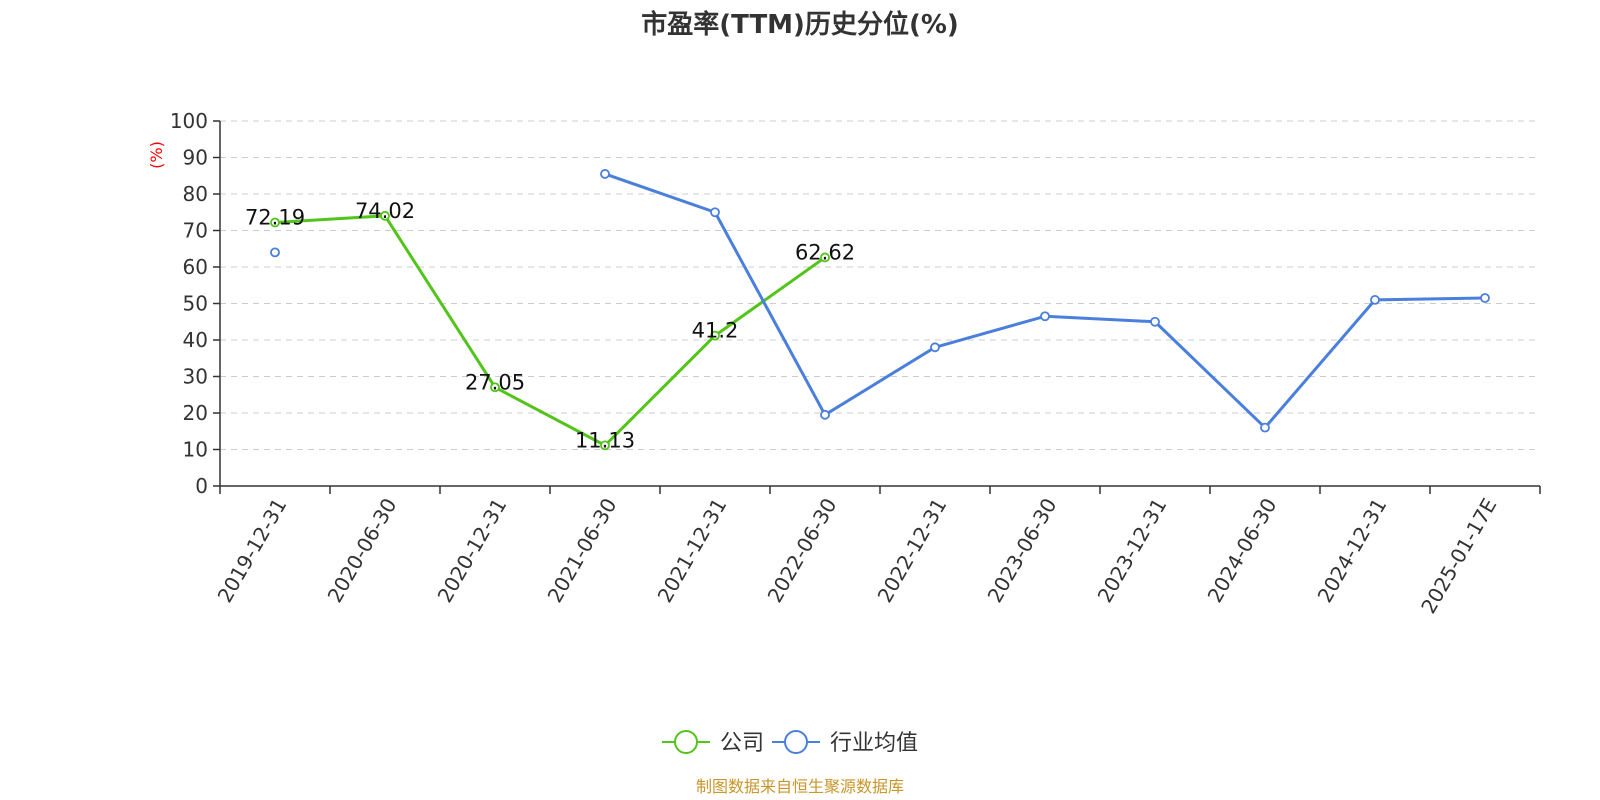  I want to click on data-label: 74.02, so click(385, 211).